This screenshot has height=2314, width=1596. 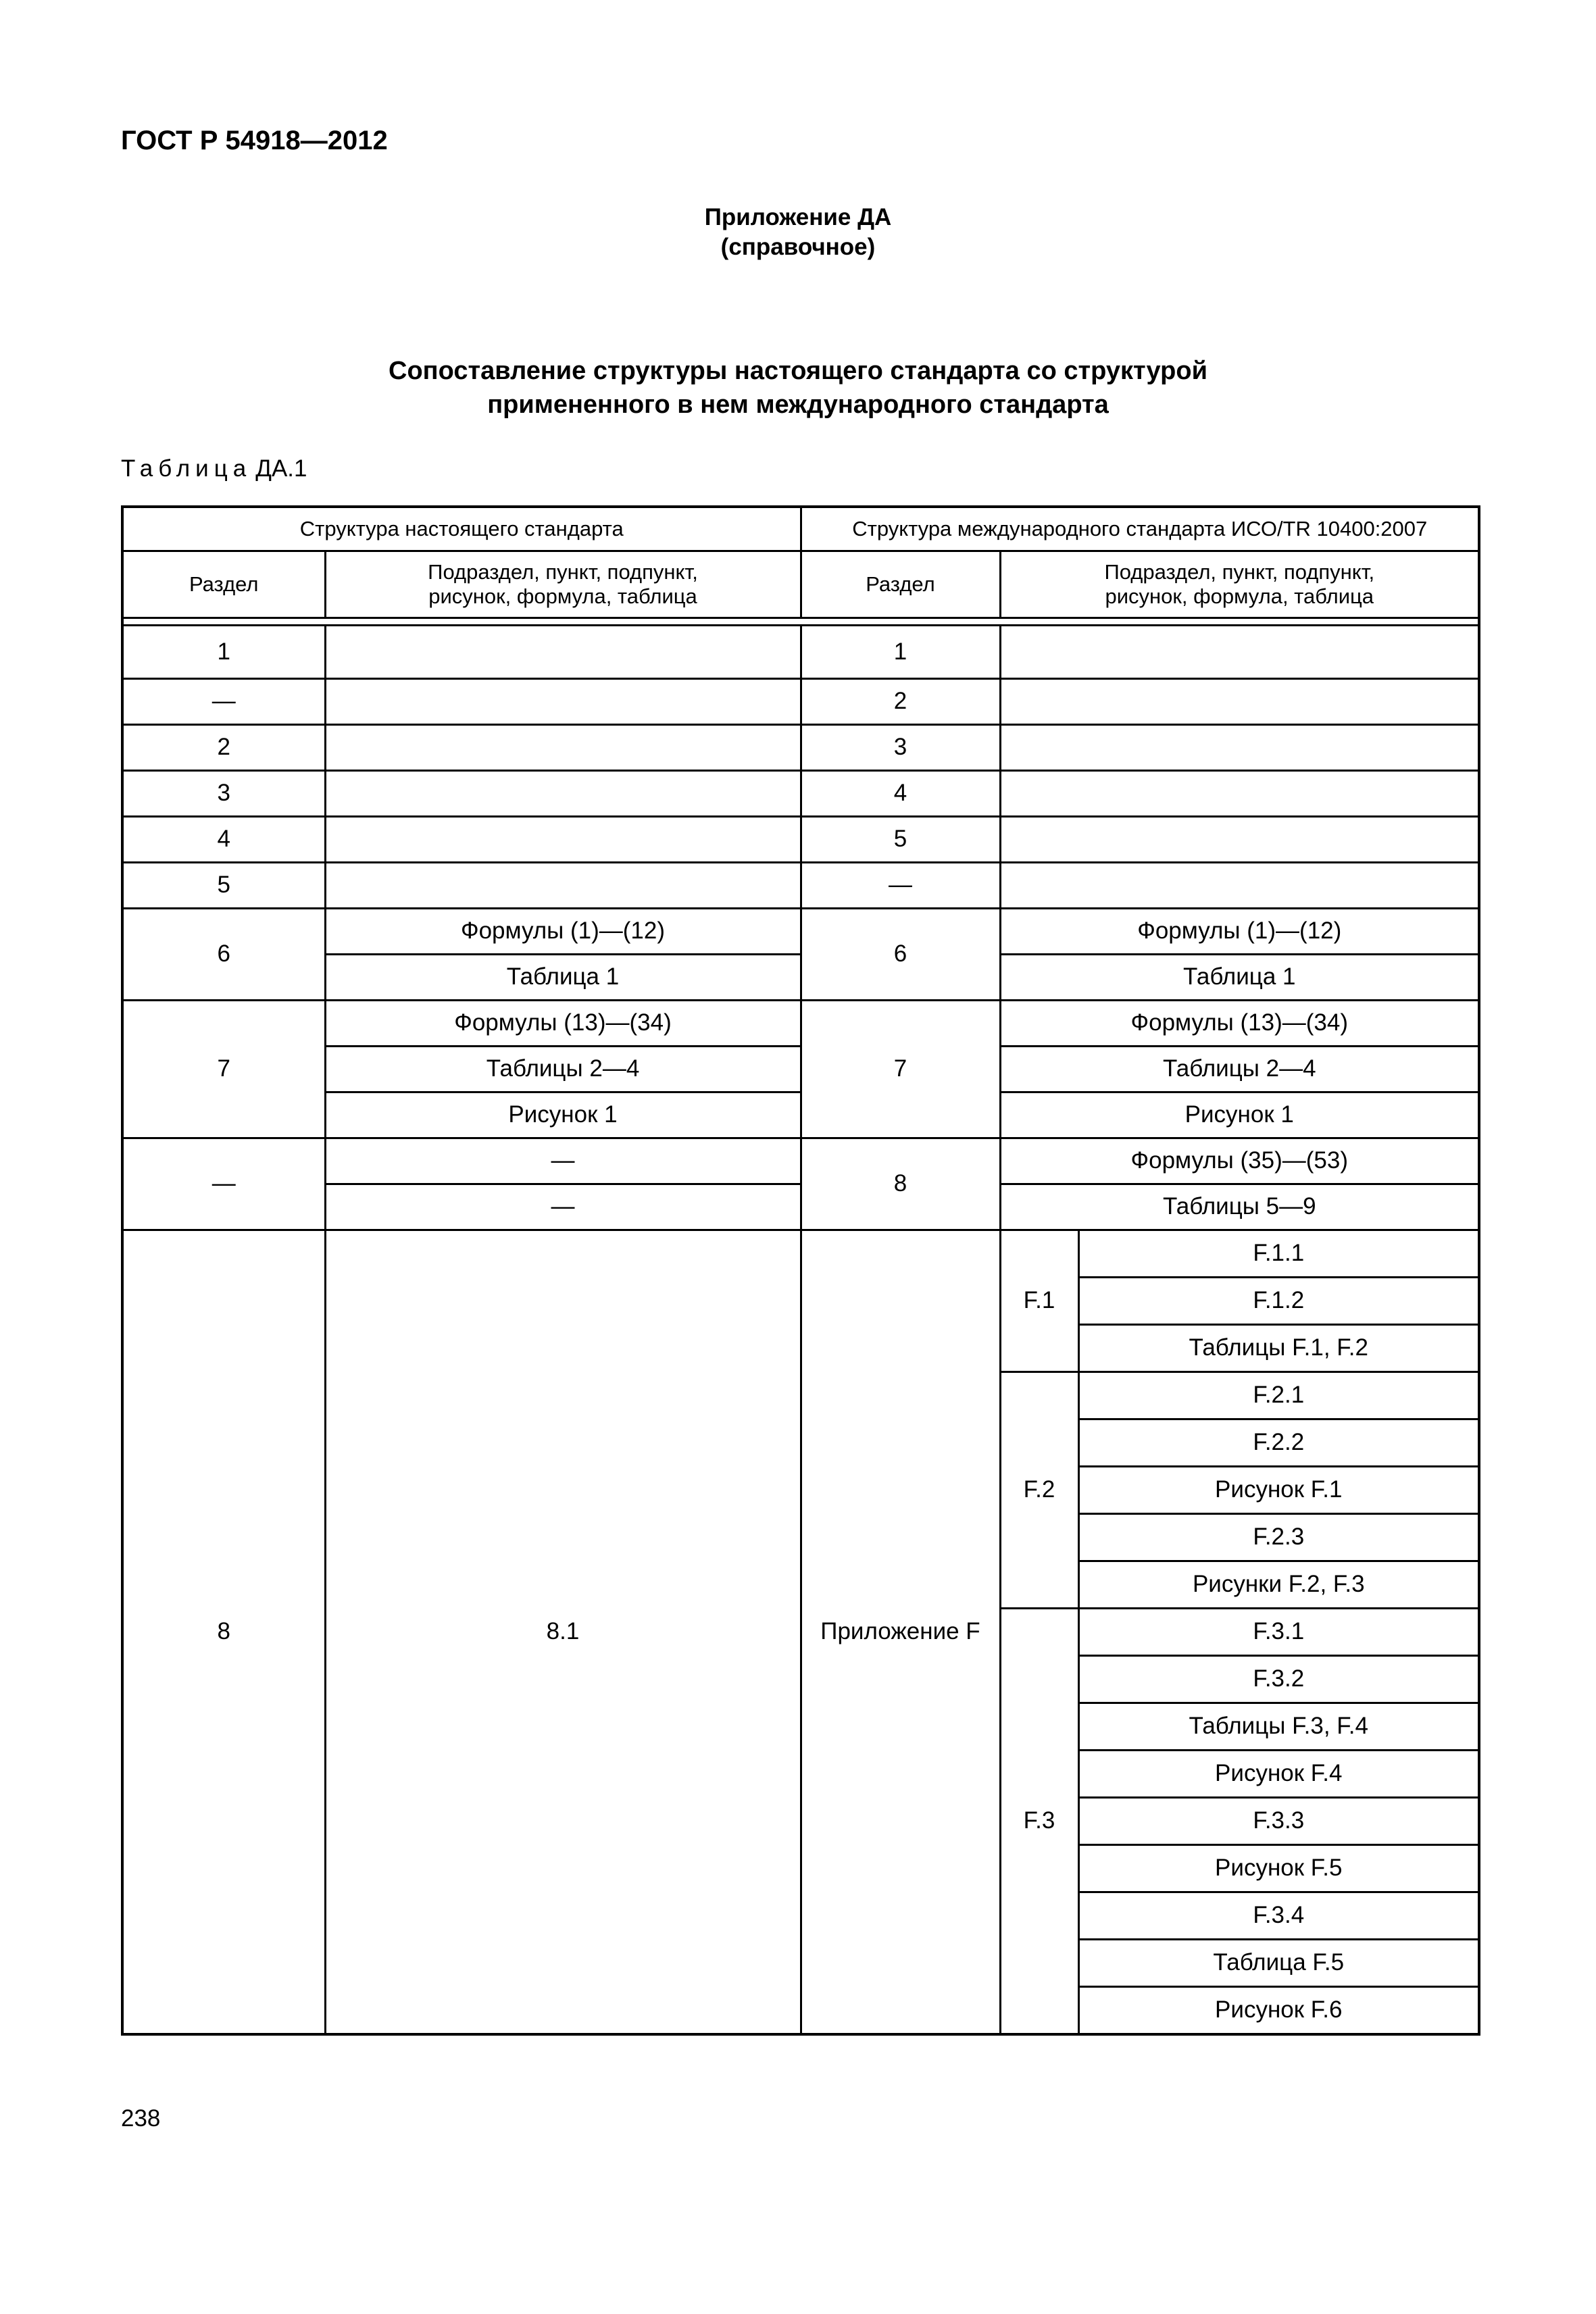 I want to click on right-subsection-cell: Таблица 1, so click(x=1239, y=977).